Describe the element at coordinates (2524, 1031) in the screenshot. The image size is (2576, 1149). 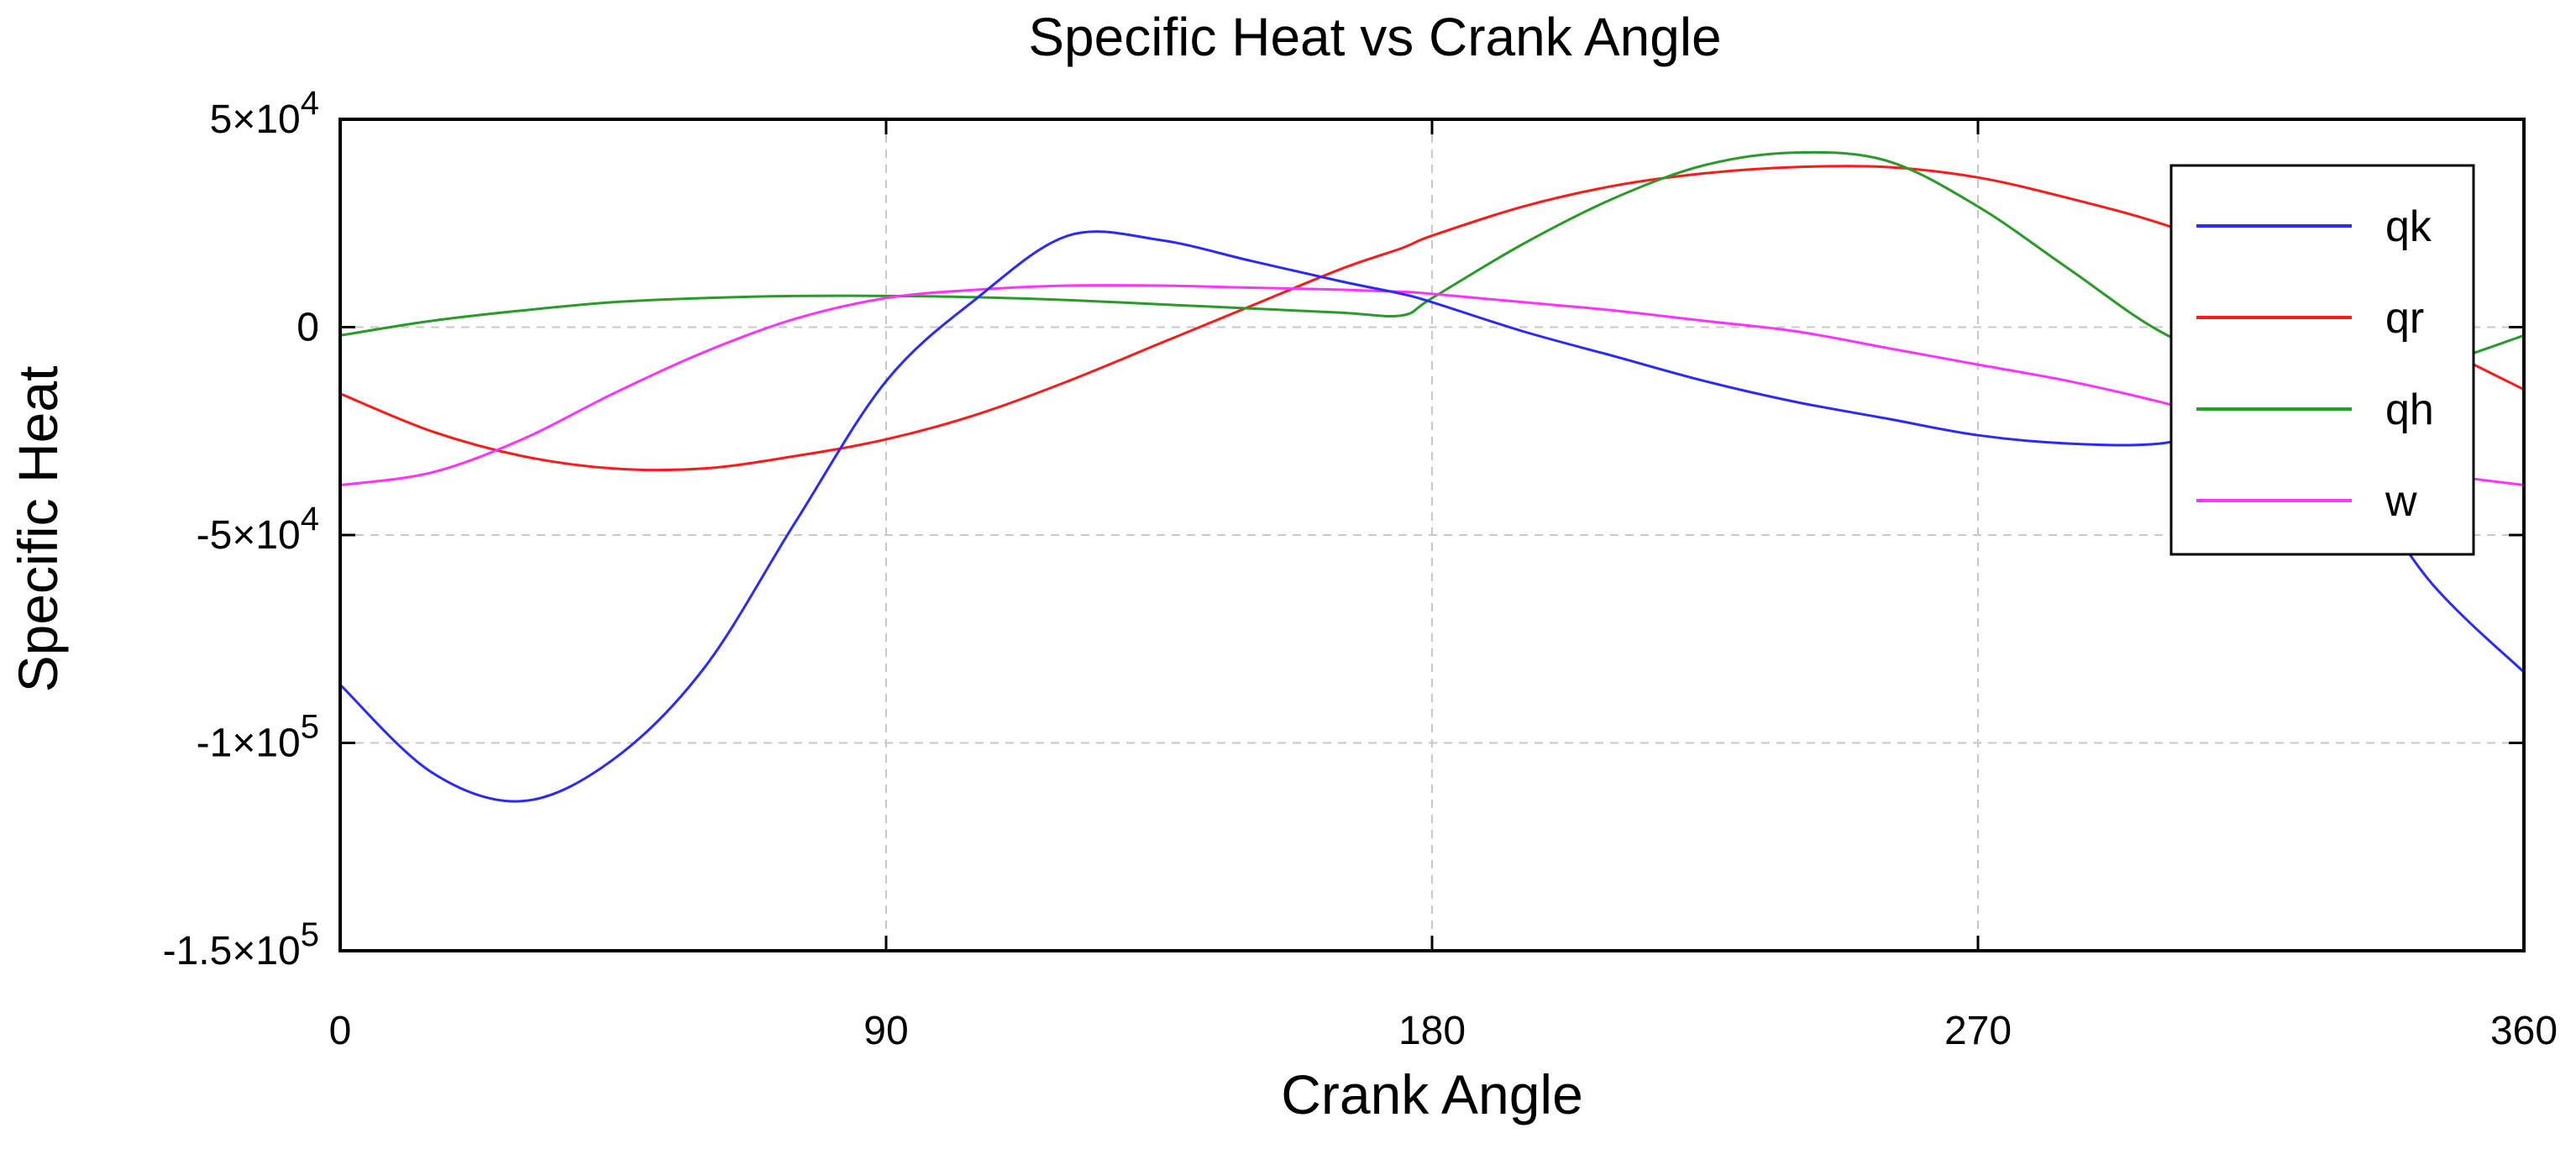
I see `x-tick-label: 360` at that location.